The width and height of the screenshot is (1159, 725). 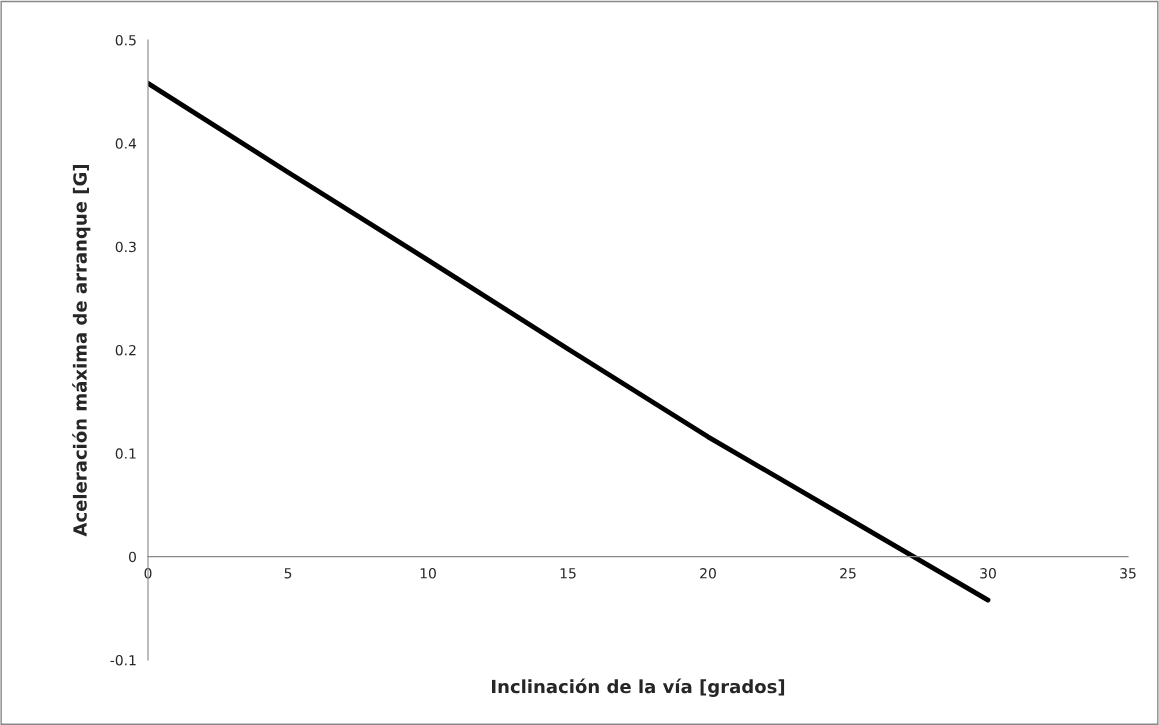 What do you see at coordinates (1128, 573) in the screenshot?
I see `x-tick-label: 35` at bounding box center [1128, 573].